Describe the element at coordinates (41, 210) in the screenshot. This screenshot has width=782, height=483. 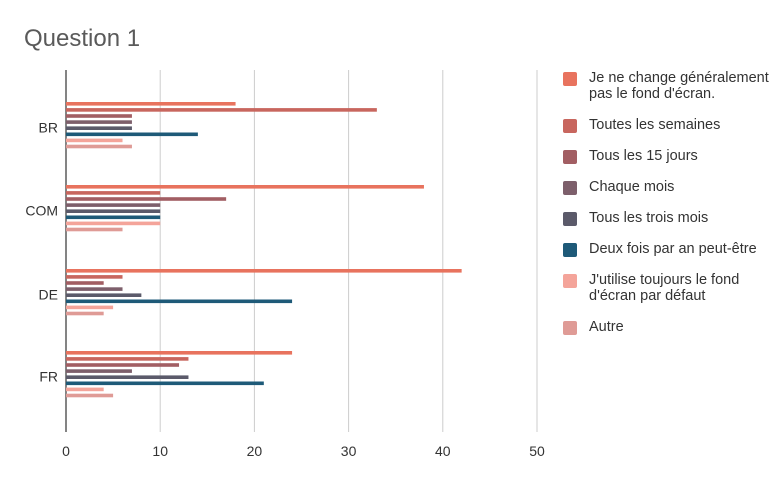
I see `category-label: COM` at that location.